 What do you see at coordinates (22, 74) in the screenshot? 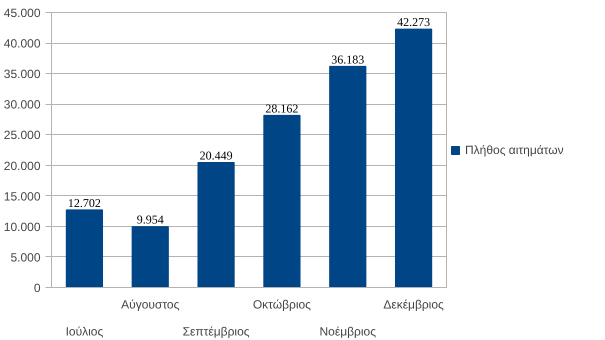
I see `y-tick-label: 35.000` at bounding box center [22, 74].